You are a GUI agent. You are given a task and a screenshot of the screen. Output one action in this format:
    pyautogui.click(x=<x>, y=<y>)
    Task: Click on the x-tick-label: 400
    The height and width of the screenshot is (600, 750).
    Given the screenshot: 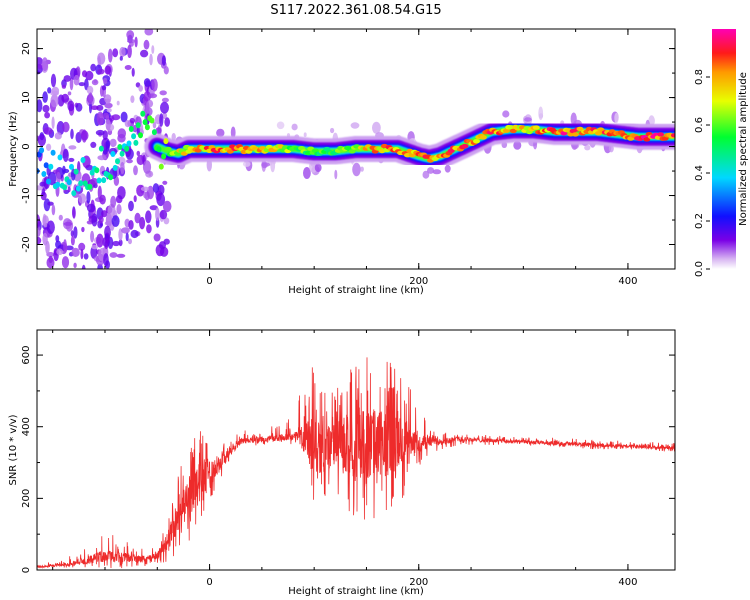 What is the action you would take?
    pyautogui.click(x=627, y=582)
    